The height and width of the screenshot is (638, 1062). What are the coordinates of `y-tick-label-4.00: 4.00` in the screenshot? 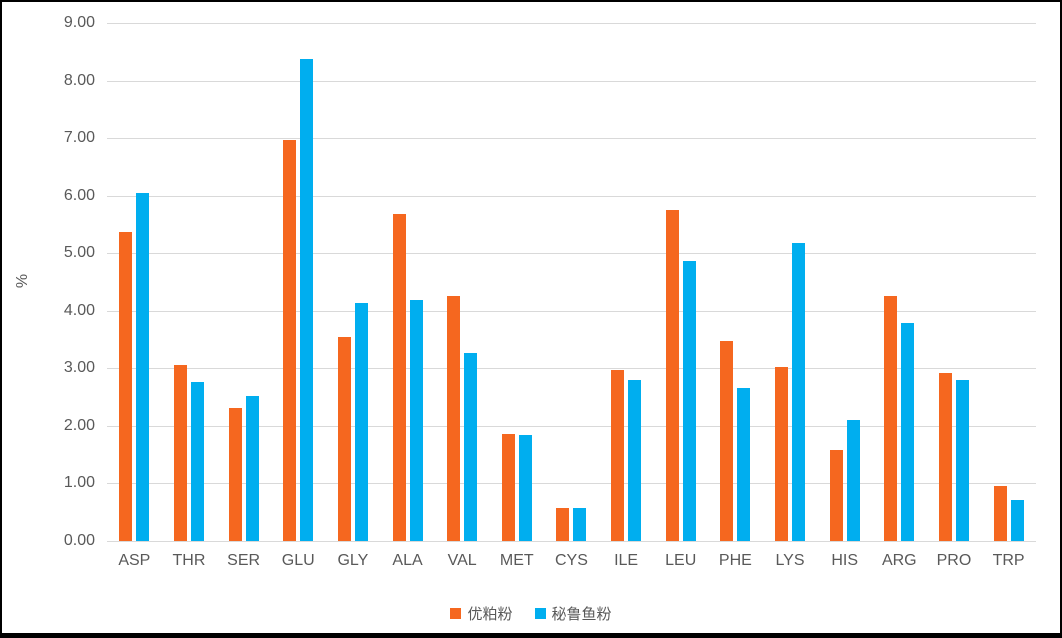 It's located at (79, 310).